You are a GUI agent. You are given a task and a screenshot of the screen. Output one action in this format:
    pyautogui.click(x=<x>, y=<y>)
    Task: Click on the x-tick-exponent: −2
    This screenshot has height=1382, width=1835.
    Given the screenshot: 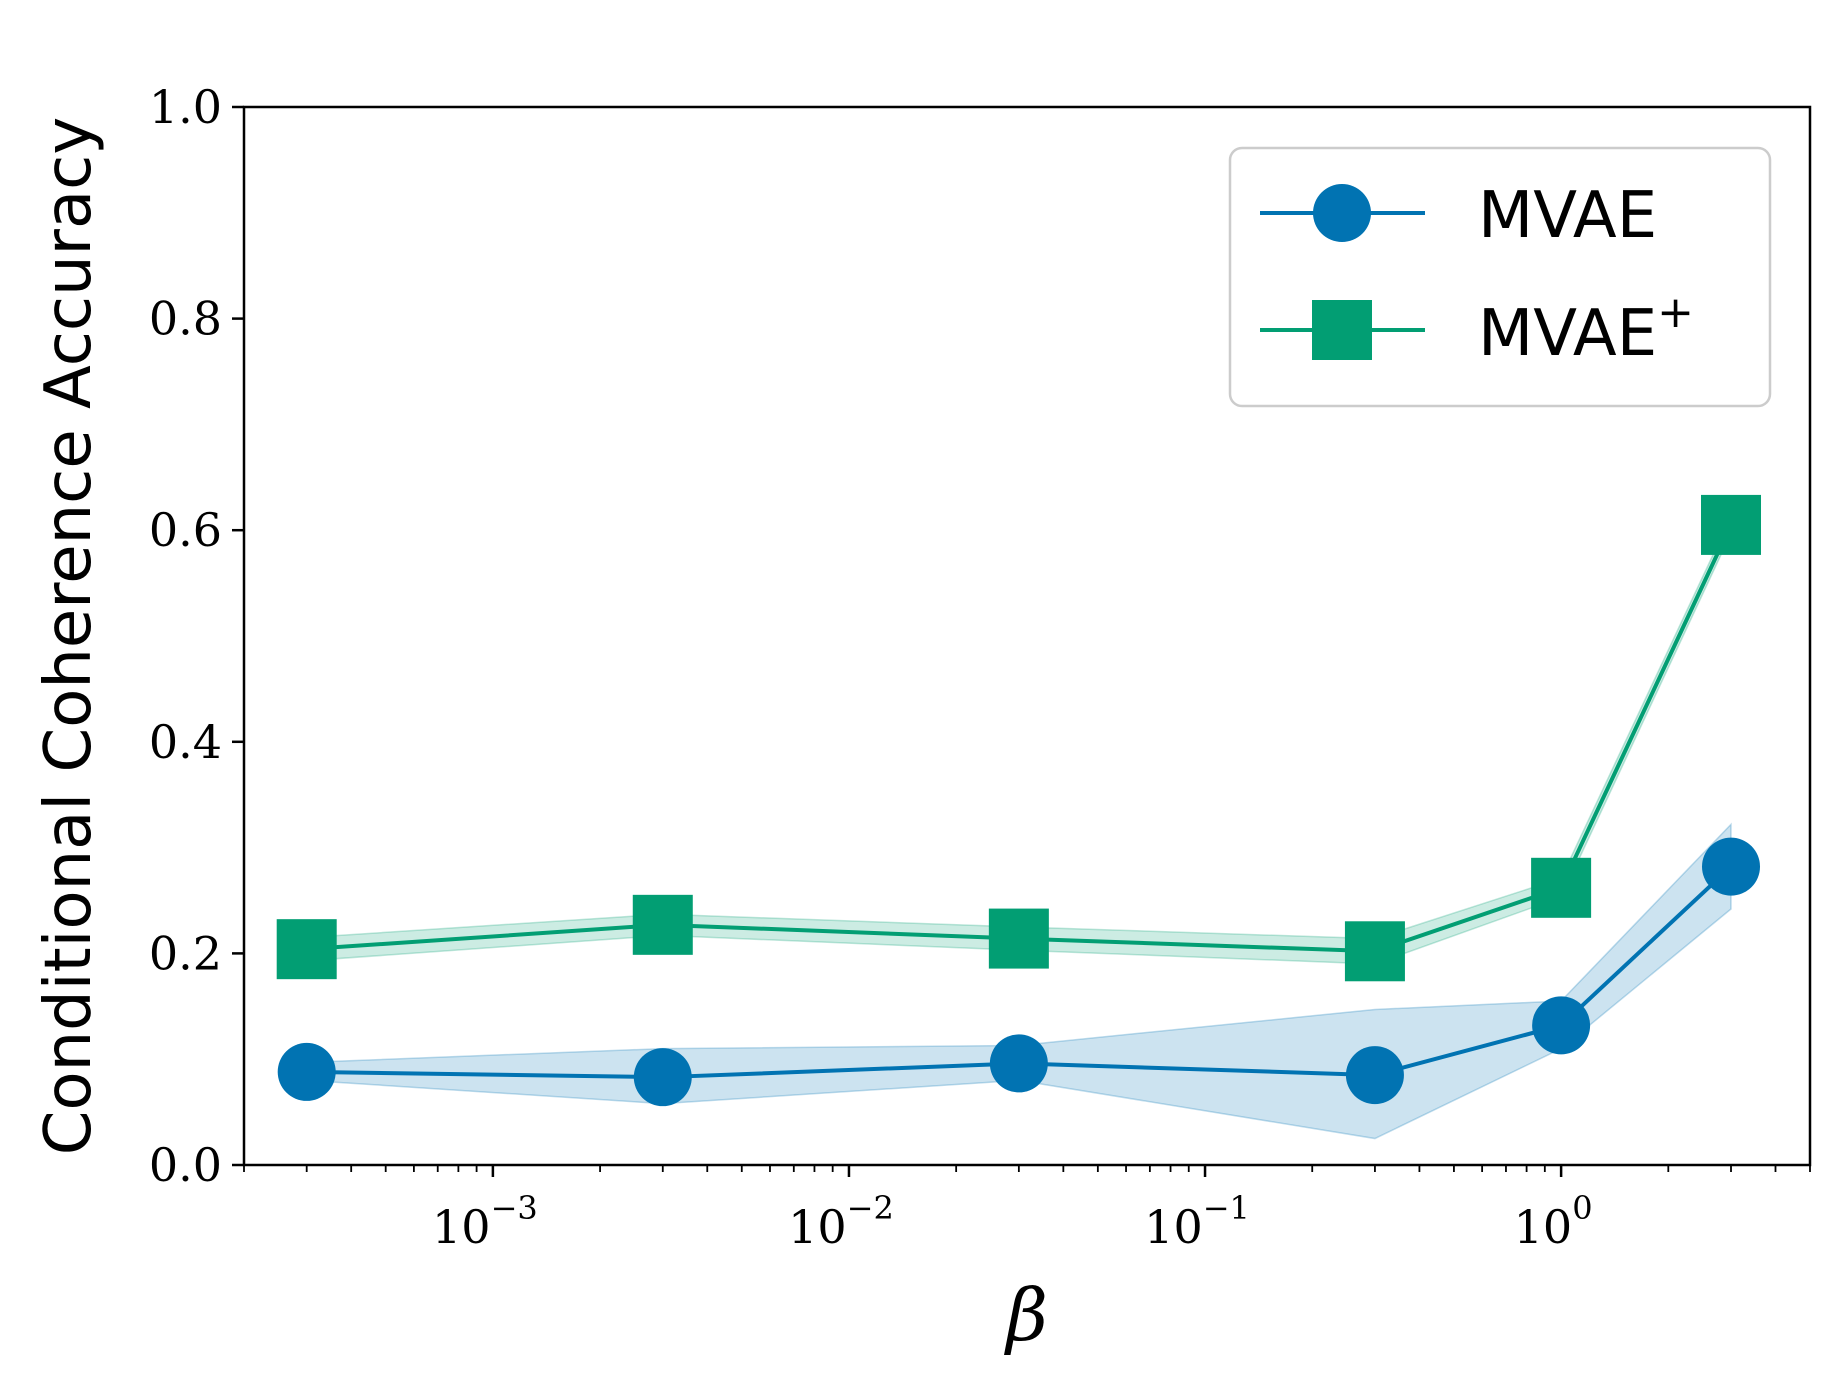 What is the action you would take?
    pyautogui.click(x=870, y=1208)
    